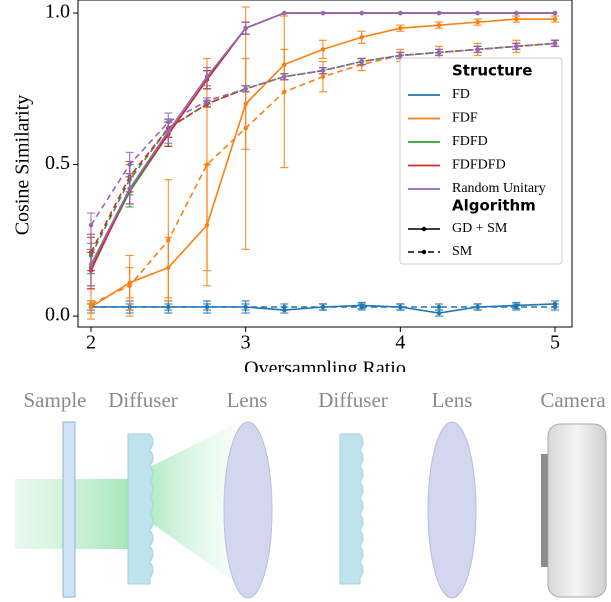 The image size is (611, 602). I want to click on legend-title: Algorithm, so click(494, 206).